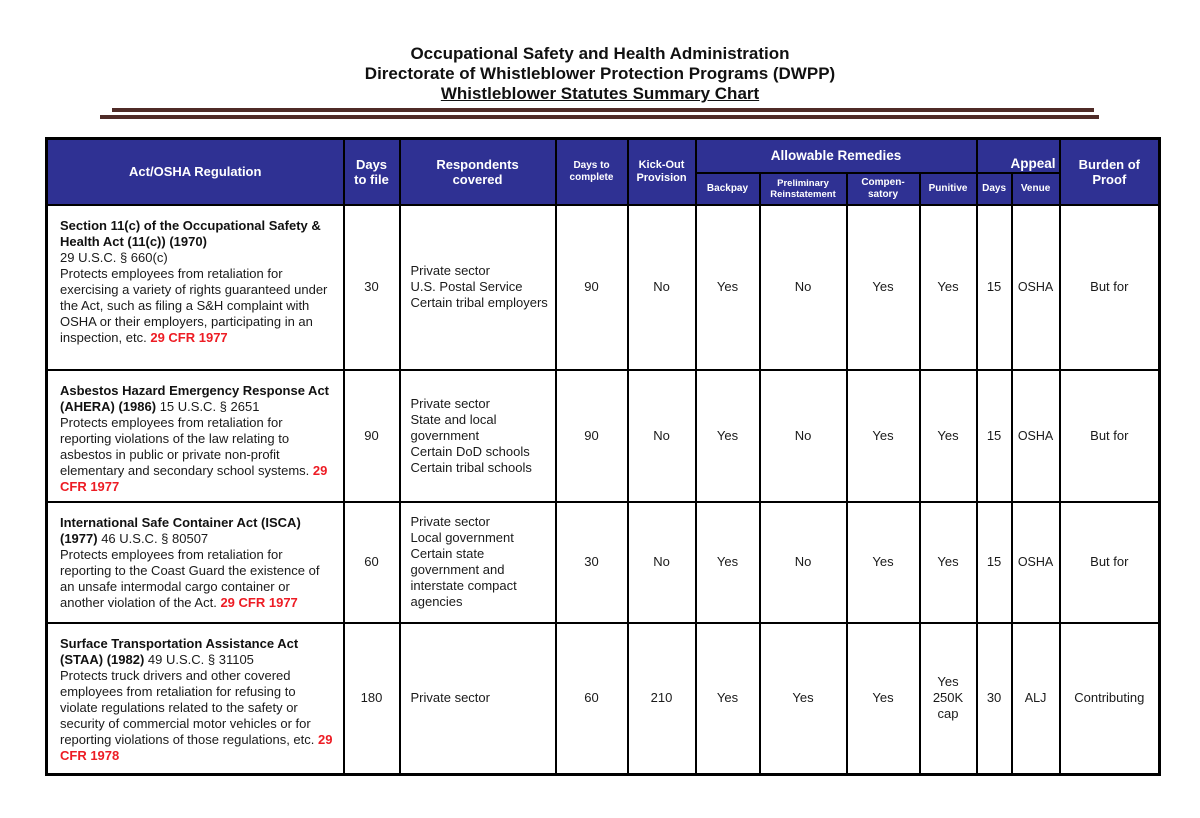 The height and width of the screenshot is (818, 1200). I want to click on respondents-cell: Private sector, so click(477, 698).